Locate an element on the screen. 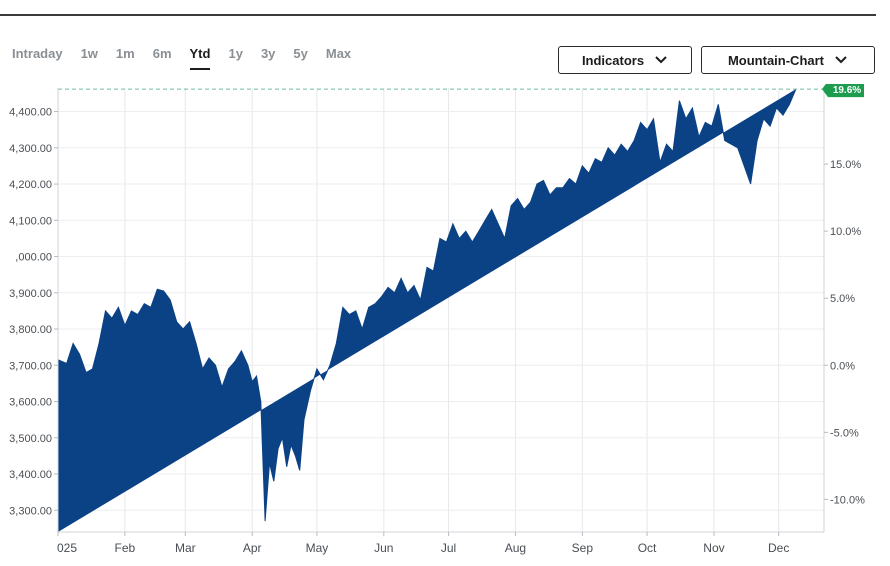 This screenshot has width=890, height=566. tab-3y: 3y is located at coordinates (268, 53).